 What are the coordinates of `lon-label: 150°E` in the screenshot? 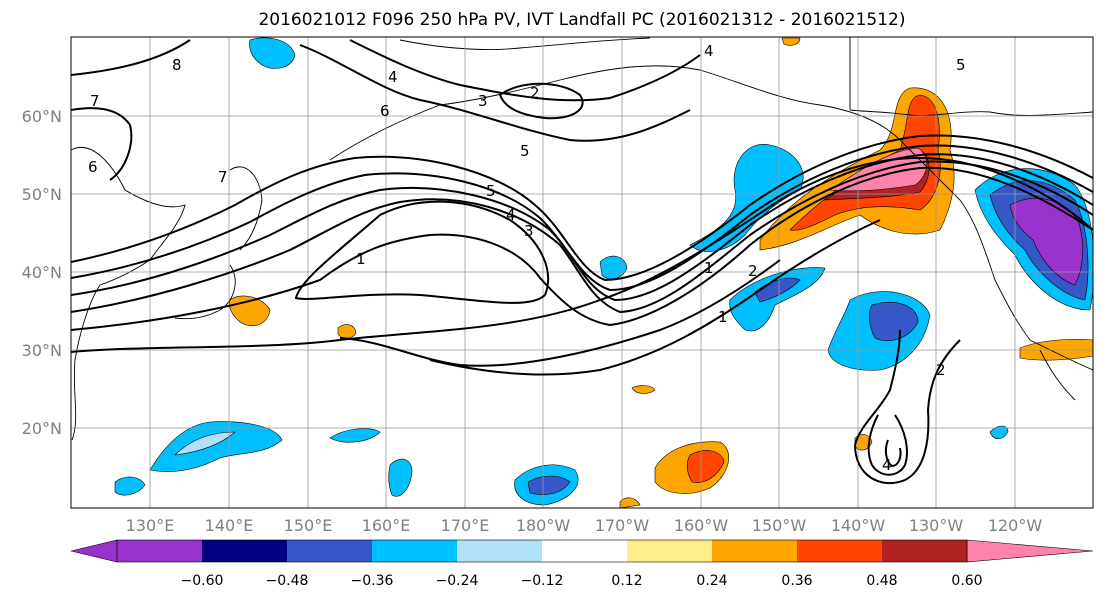 It's located at (308, 525).